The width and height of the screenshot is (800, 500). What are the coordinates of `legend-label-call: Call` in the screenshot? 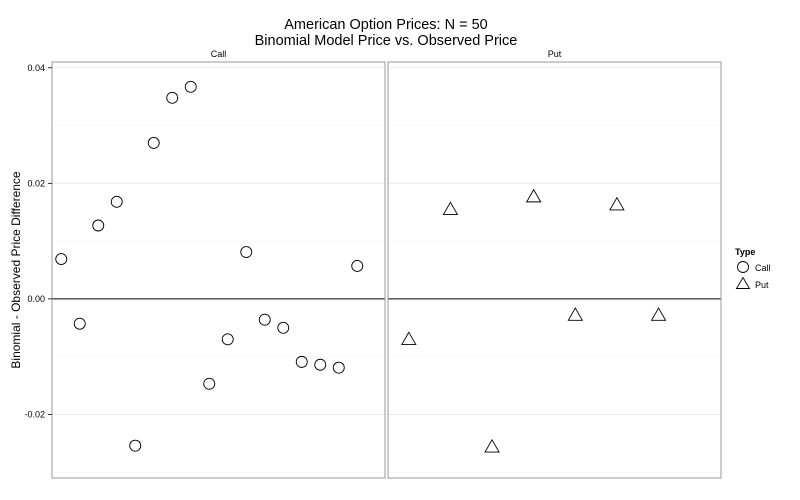 It's located at (763, 268).